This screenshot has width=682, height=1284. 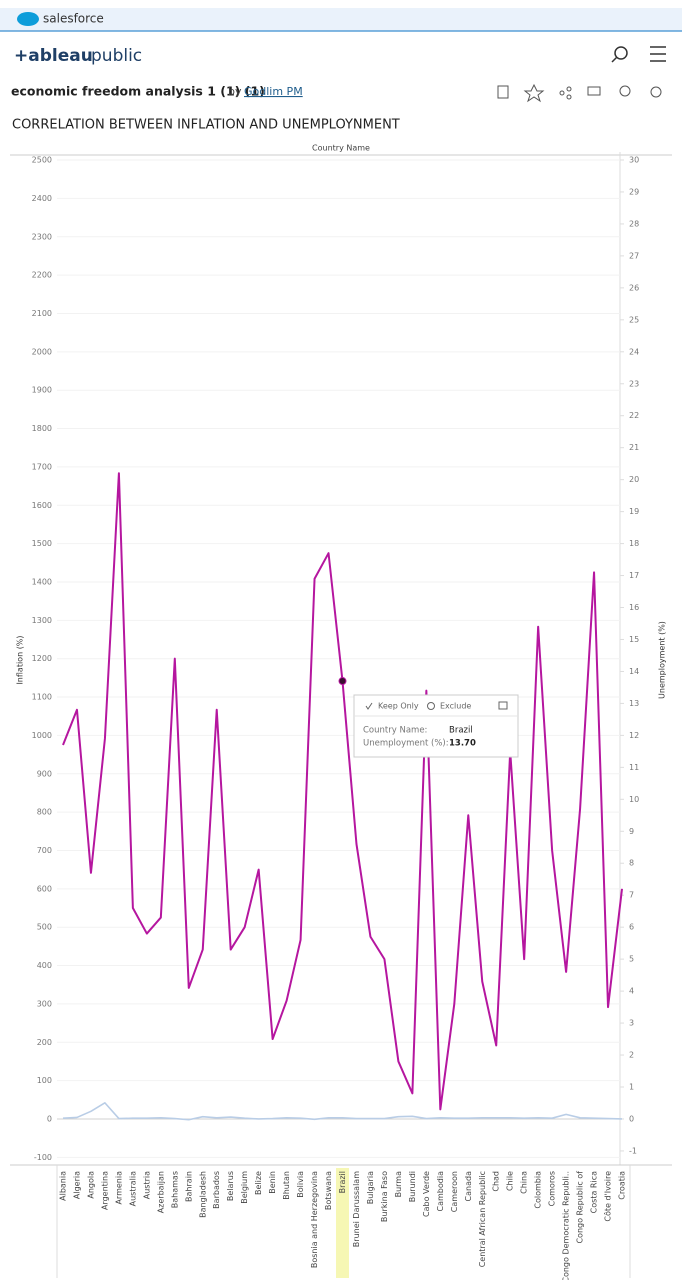 I want to click on x-tick-label: Albania, so click(x=63, y=1186).